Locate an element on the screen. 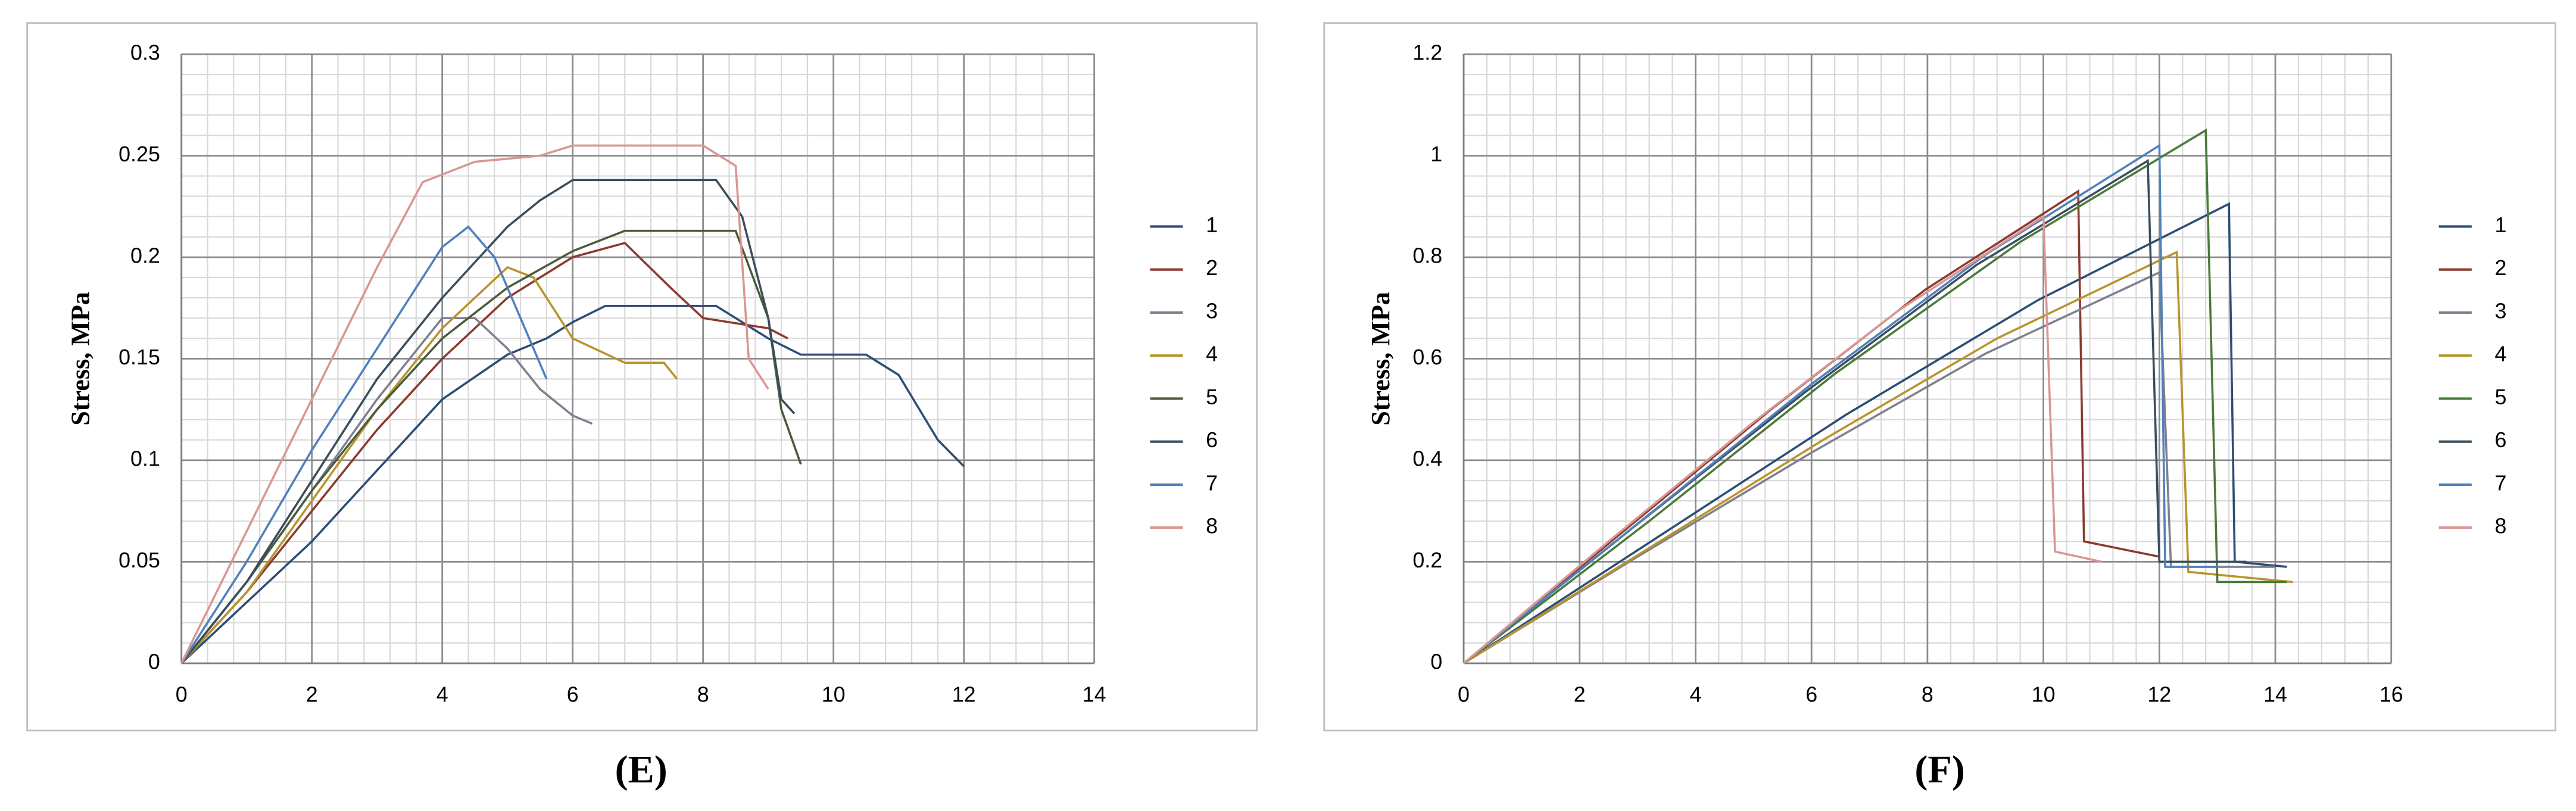 This screenshot has width=2576, height=811. y-tick-label: 0.4 is located at coordinates (1427, 458).